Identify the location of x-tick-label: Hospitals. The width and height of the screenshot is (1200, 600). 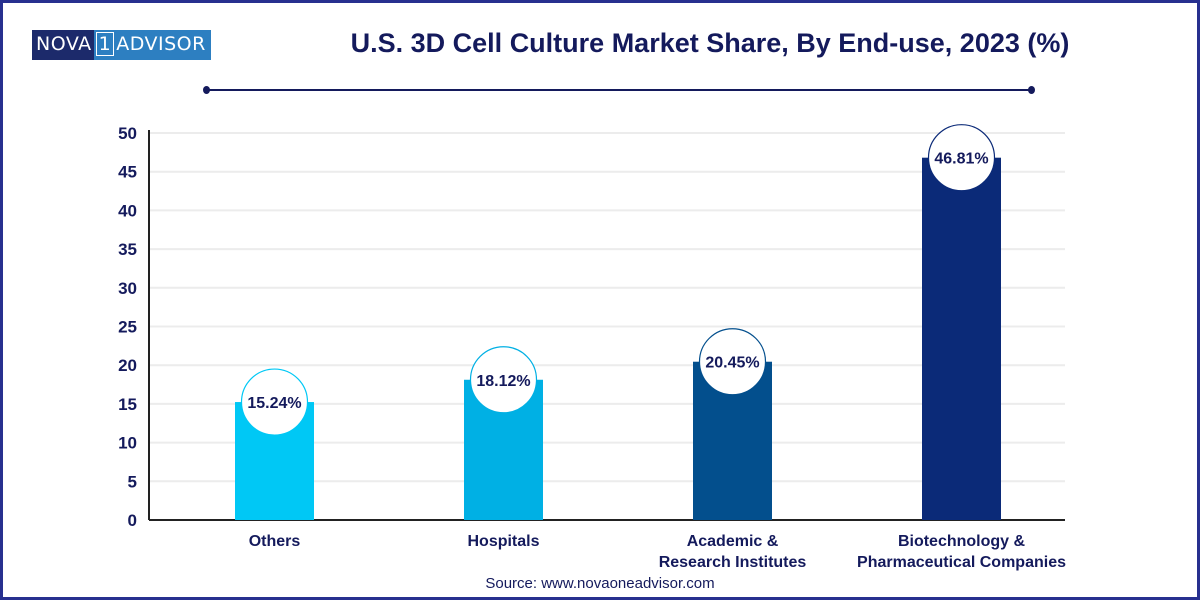
(503, 541).